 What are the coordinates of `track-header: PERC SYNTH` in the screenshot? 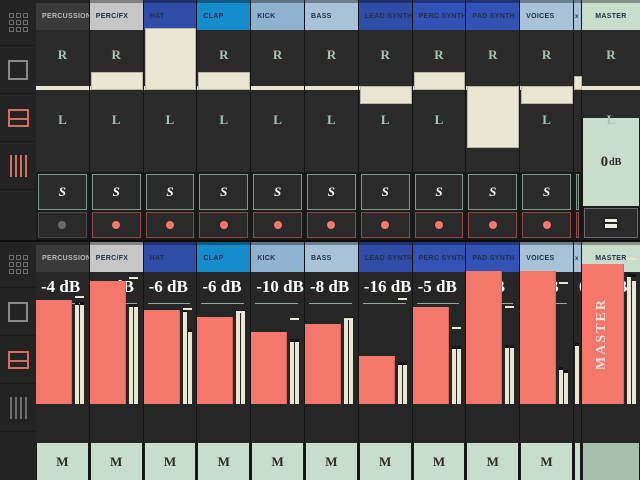 It's located at (439, 257).